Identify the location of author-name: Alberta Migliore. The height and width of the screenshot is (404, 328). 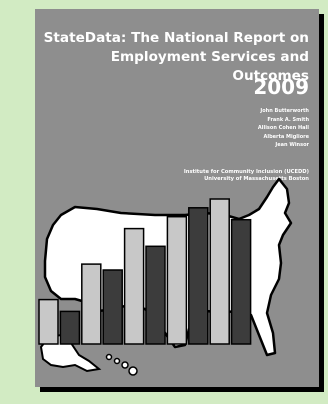
(286, 136).